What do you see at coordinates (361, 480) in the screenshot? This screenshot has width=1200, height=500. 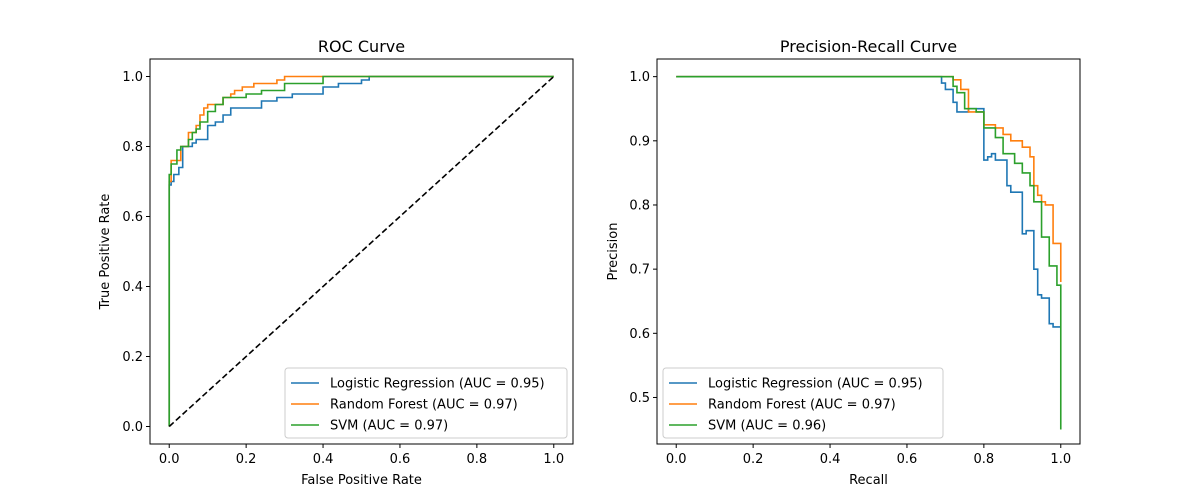 I see `x-axis-label: False Positive Rate` at bounding box center [361, 480].